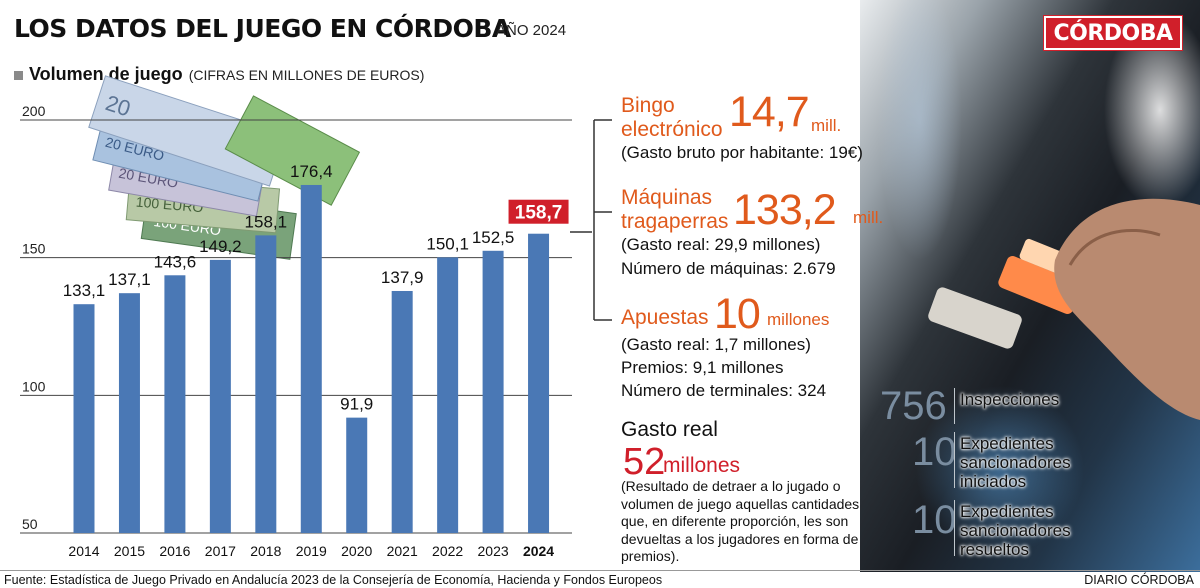 Image resolution: width=1200 pixels, height=588 pixels. I want to click on data-label: 176,4, so click(311, 171).